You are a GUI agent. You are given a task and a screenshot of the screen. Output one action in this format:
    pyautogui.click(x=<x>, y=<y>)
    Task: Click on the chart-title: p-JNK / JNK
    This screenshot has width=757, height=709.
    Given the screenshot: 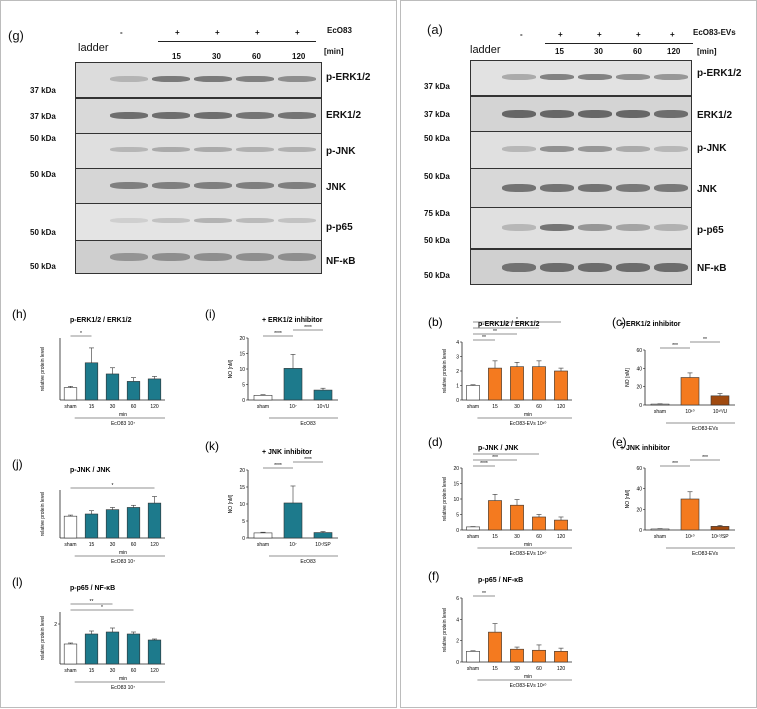 What is the action you would take?
    pyautogui.click(x=498, y=448)
    